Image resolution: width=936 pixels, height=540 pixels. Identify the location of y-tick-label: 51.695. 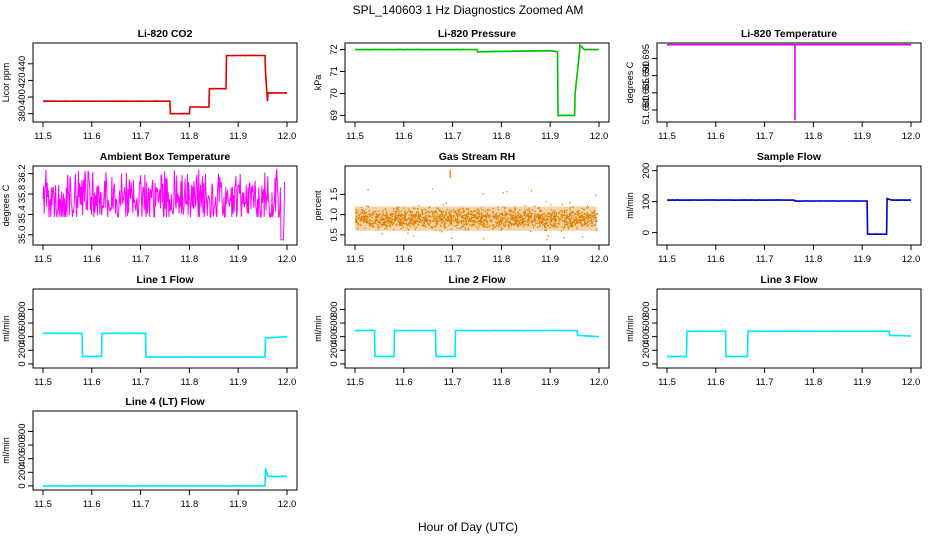
(646, 58).